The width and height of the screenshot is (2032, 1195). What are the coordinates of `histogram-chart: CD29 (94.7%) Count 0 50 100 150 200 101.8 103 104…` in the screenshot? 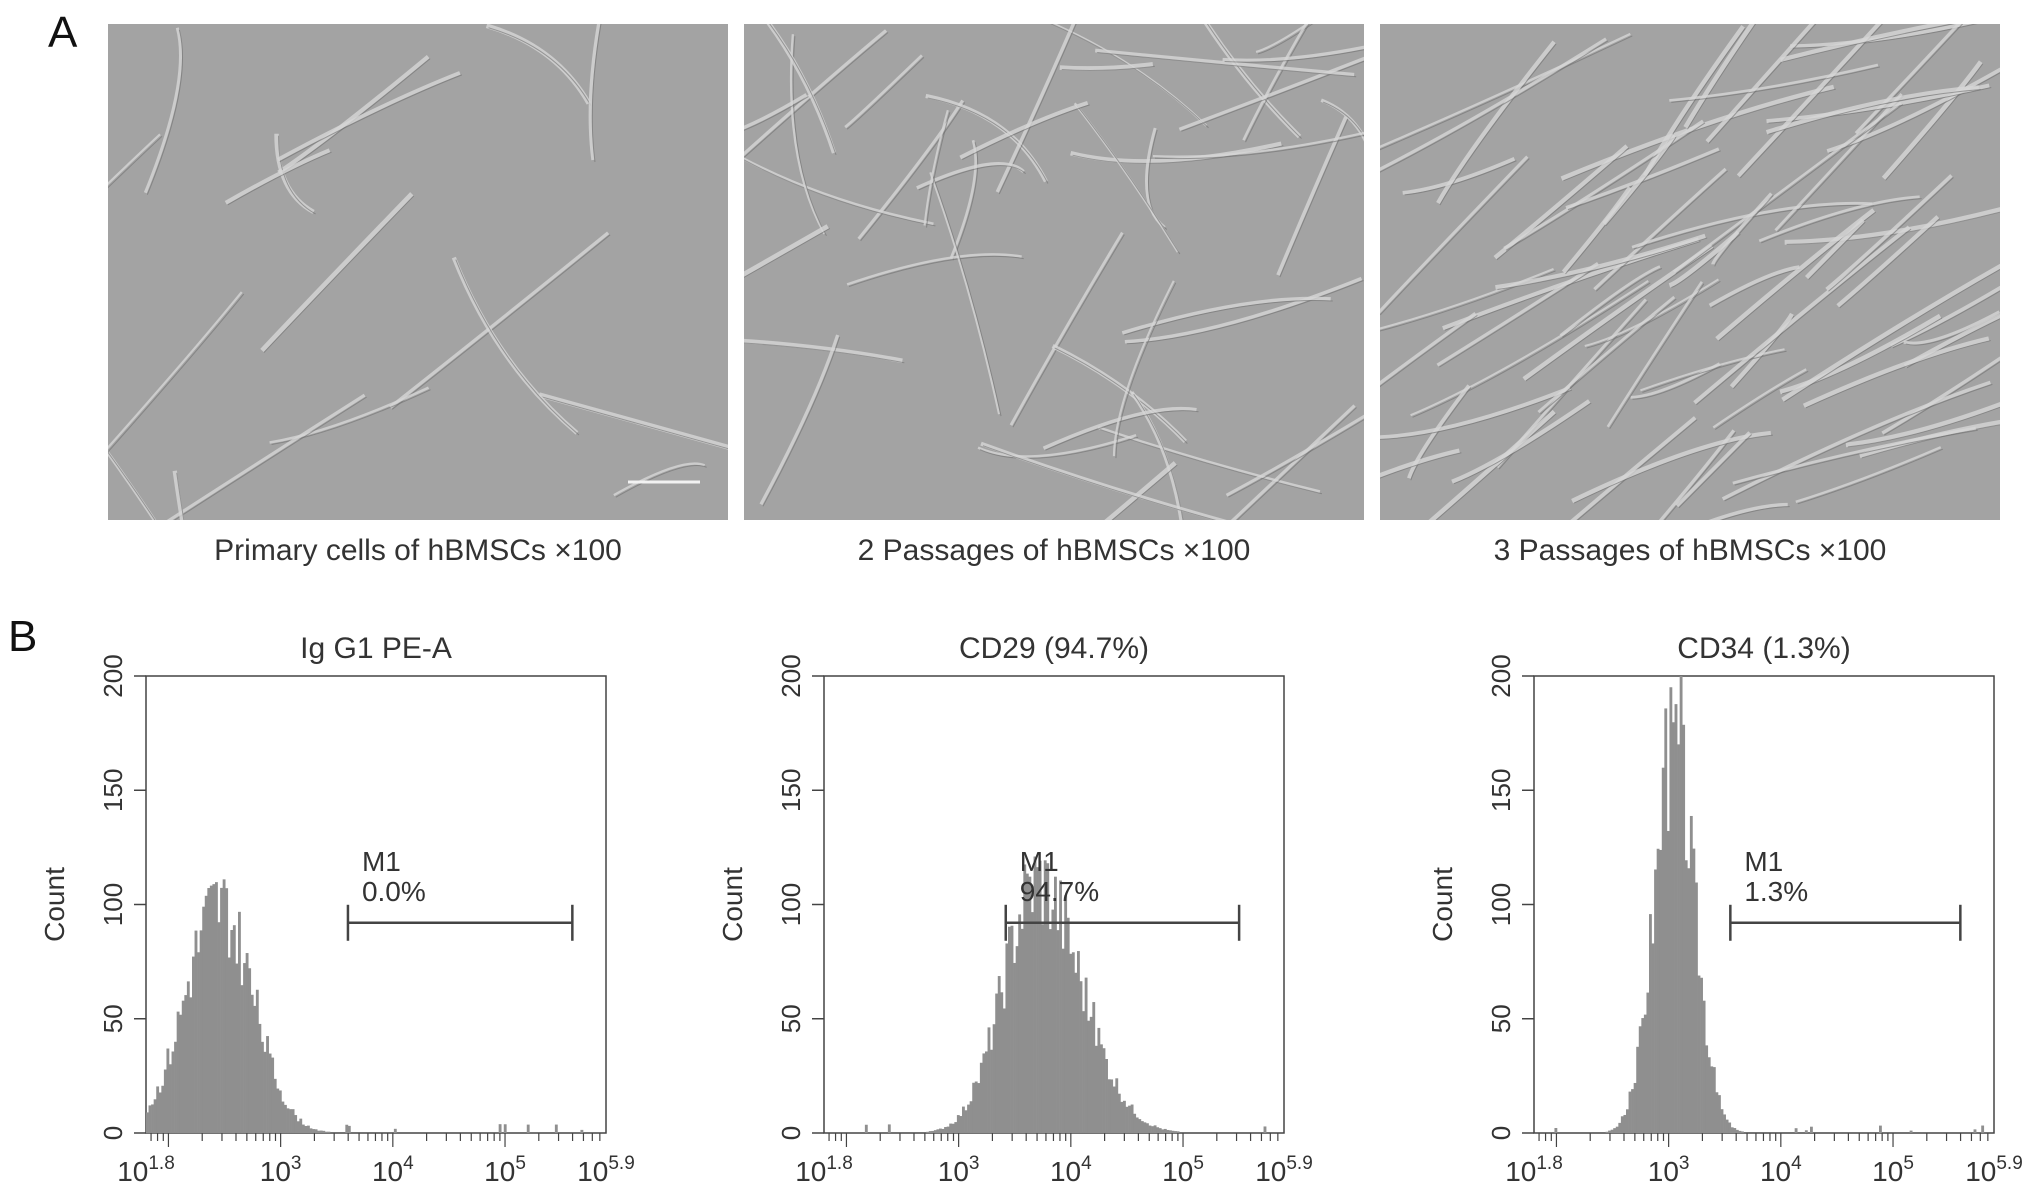 It's located at (1015, 909).